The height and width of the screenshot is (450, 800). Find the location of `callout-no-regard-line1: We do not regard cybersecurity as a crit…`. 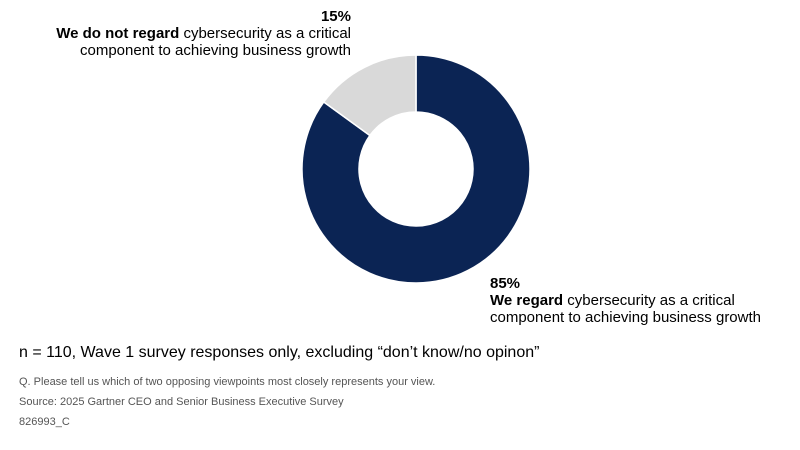

callout-no-regard-line1: We do not regard cybersecurity as a crit… is located at coordinates (203, 33).